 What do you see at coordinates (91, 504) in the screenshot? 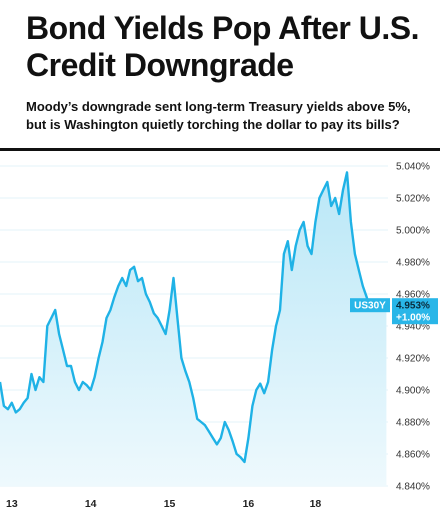
I see `x-tick-label: 14` at bounding box center [91, 504].